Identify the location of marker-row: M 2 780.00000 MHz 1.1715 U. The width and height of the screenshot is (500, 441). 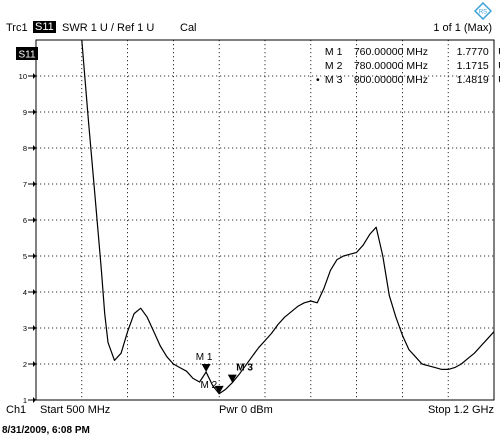
(408, 66).